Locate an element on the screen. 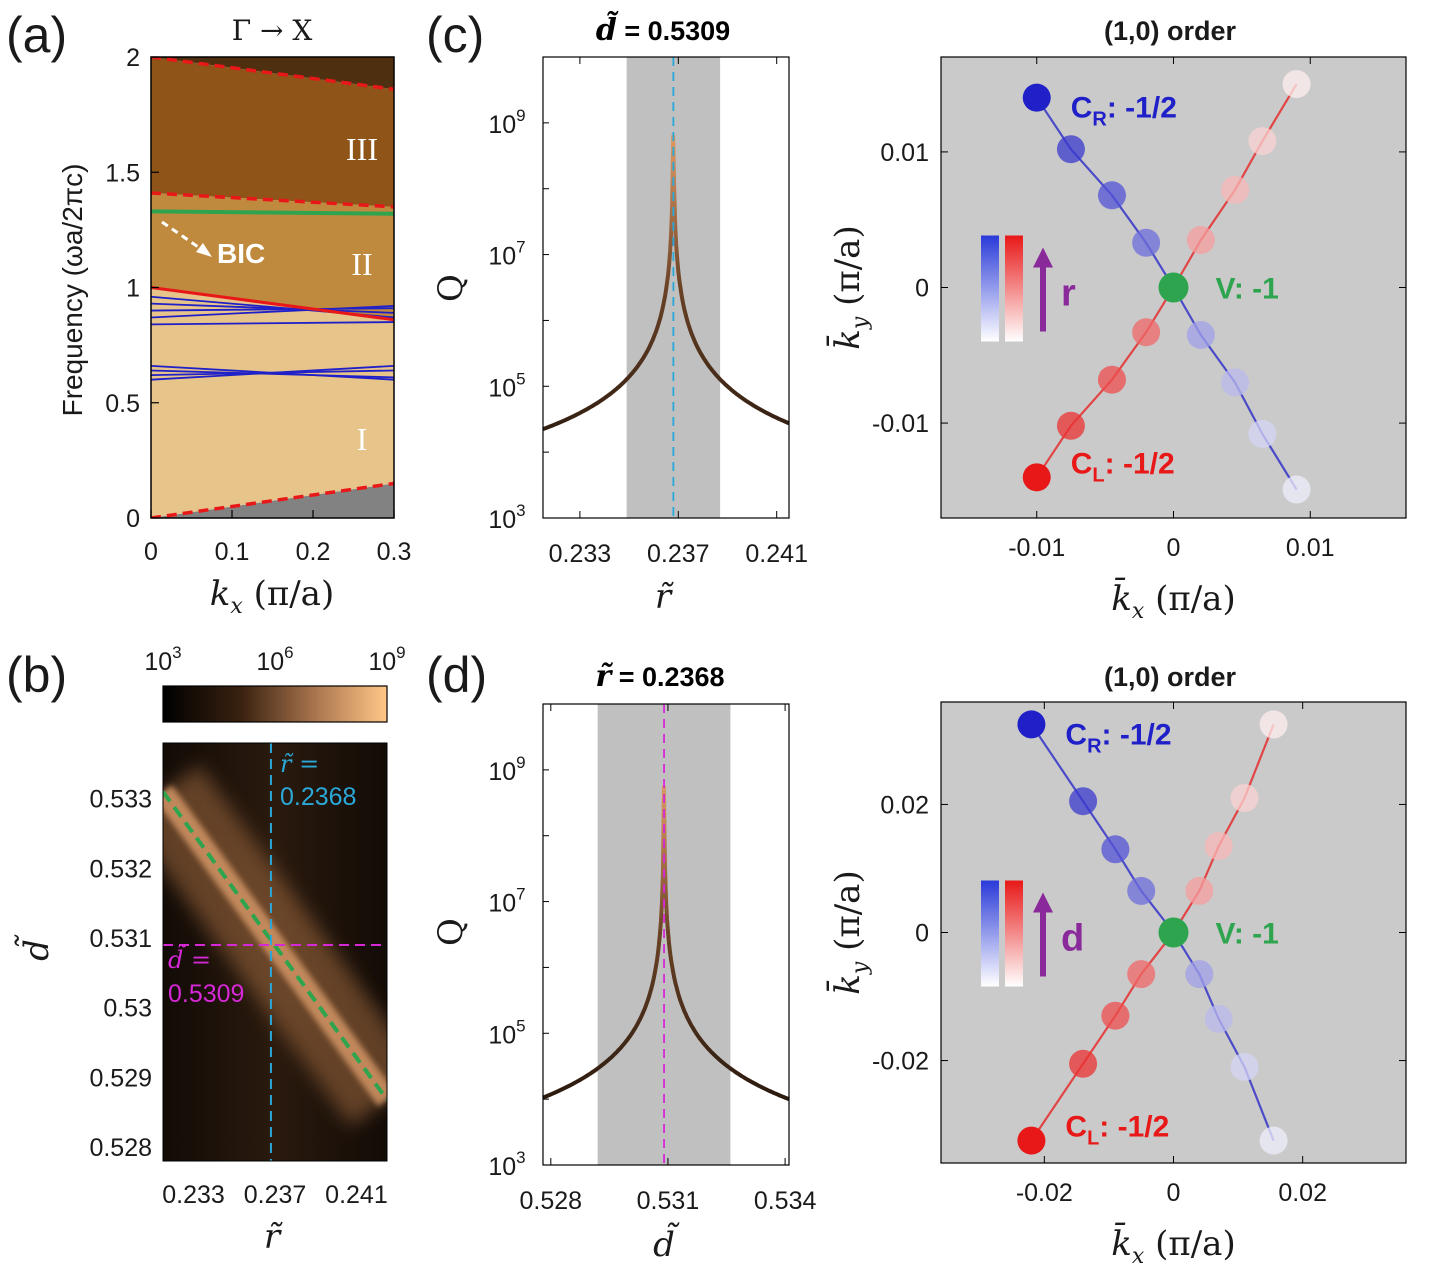 This screenshot has width=1435, height=1283. panel-c-label: (c) is located at coordinates (455, 35).